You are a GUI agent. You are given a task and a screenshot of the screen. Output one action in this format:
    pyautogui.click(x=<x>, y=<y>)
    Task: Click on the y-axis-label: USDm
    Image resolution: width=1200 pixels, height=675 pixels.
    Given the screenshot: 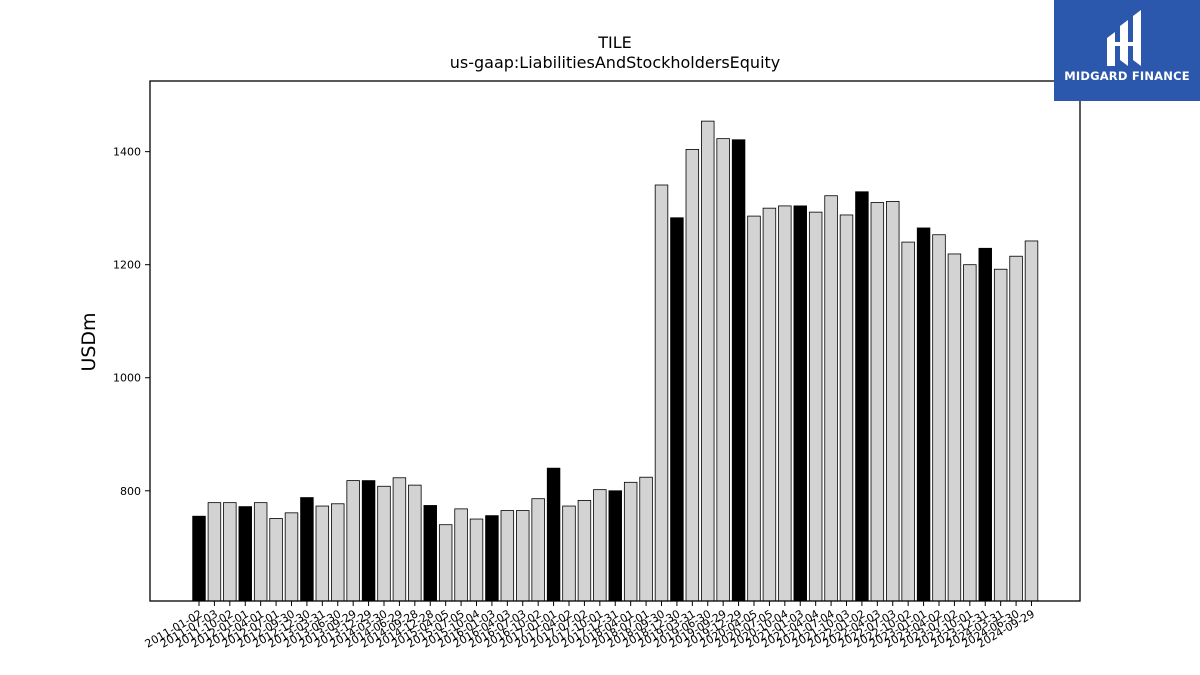 What is the action you would take?
    pyautogui.click(x=89, y=341)
    